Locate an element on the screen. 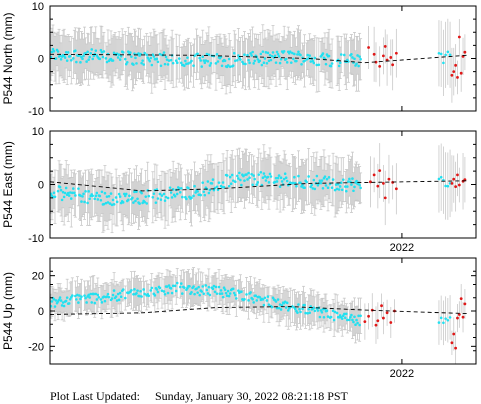 The image size is (481, 404). cyan-points is located at coordinates (251, 58).